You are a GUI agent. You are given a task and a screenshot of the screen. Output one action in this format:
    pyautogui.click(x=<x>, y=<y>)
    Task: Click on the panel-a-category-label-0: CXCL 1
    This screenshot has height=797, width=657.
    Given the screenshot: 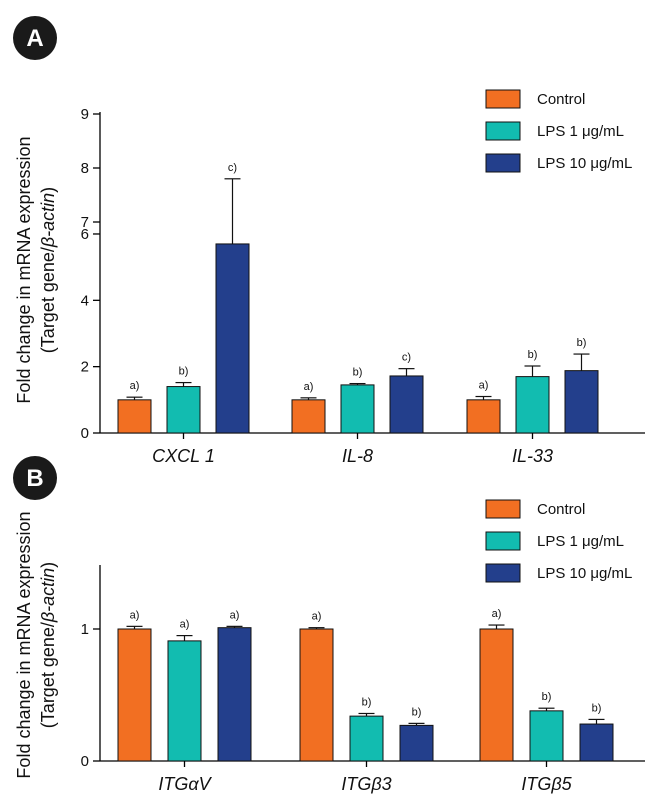 What is the action you would take?
    pyautogui.click(x=183, y=456)
    